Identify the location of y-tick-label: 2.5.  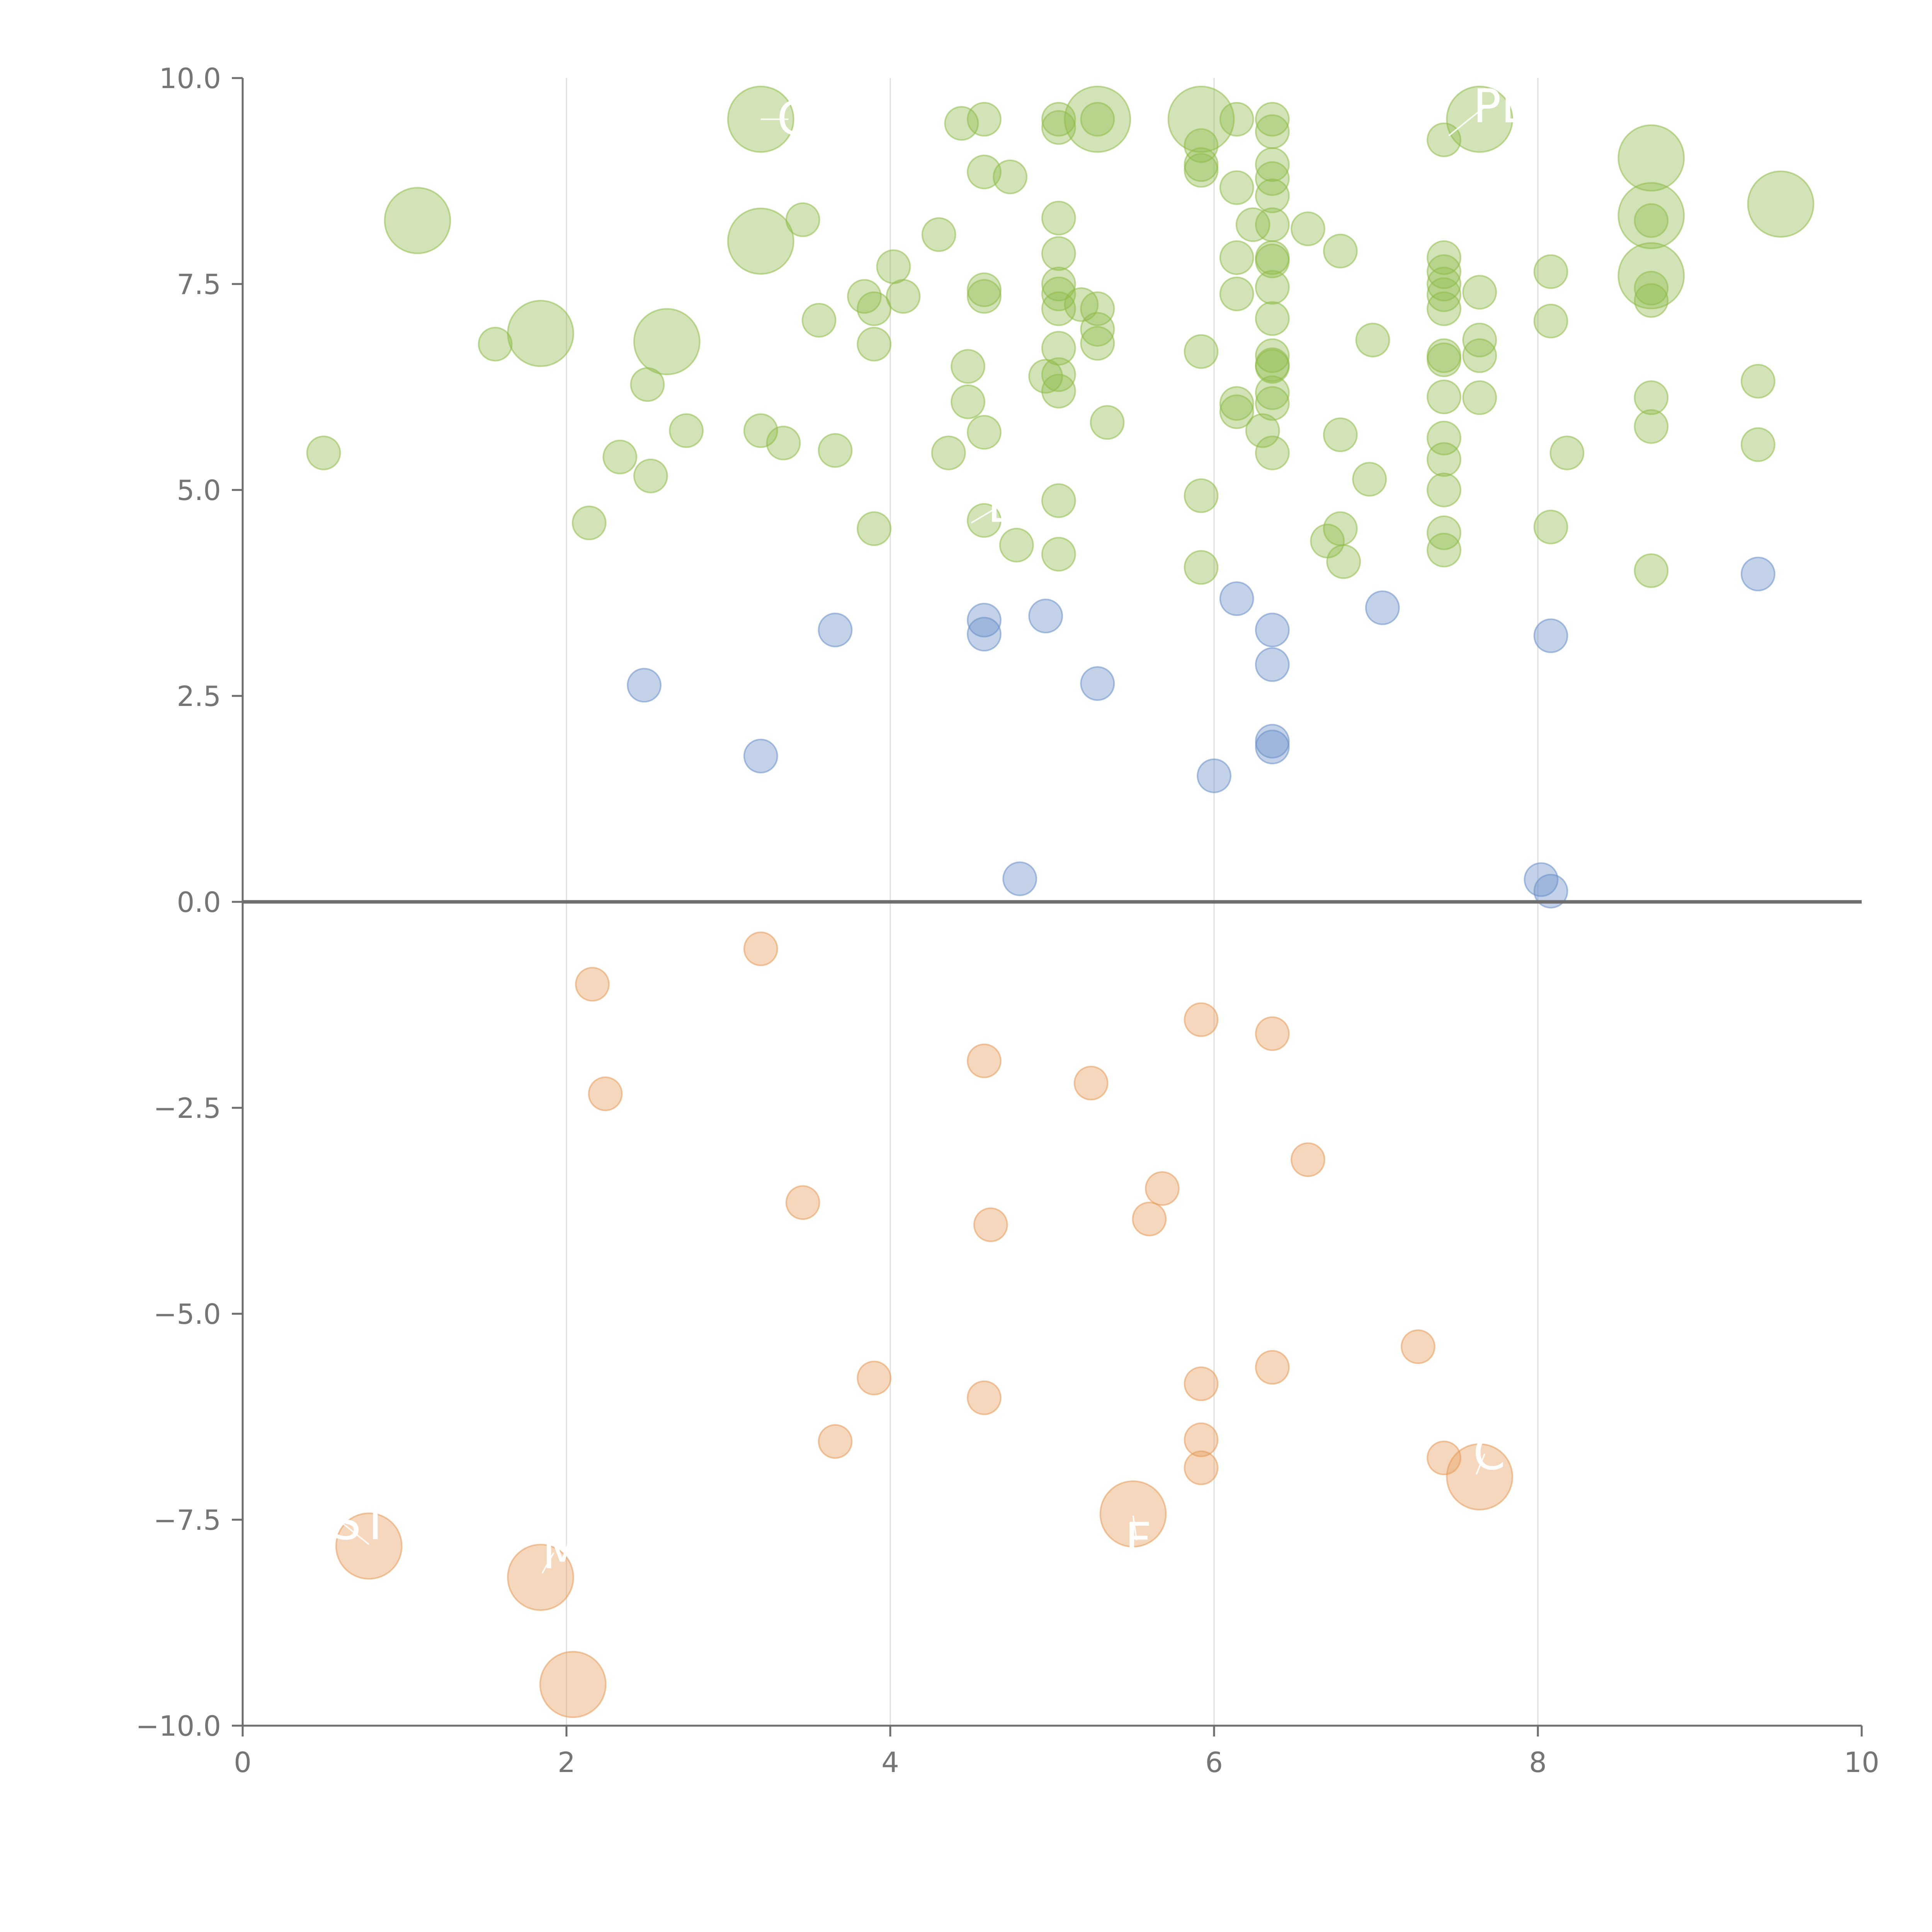
(199, 696).